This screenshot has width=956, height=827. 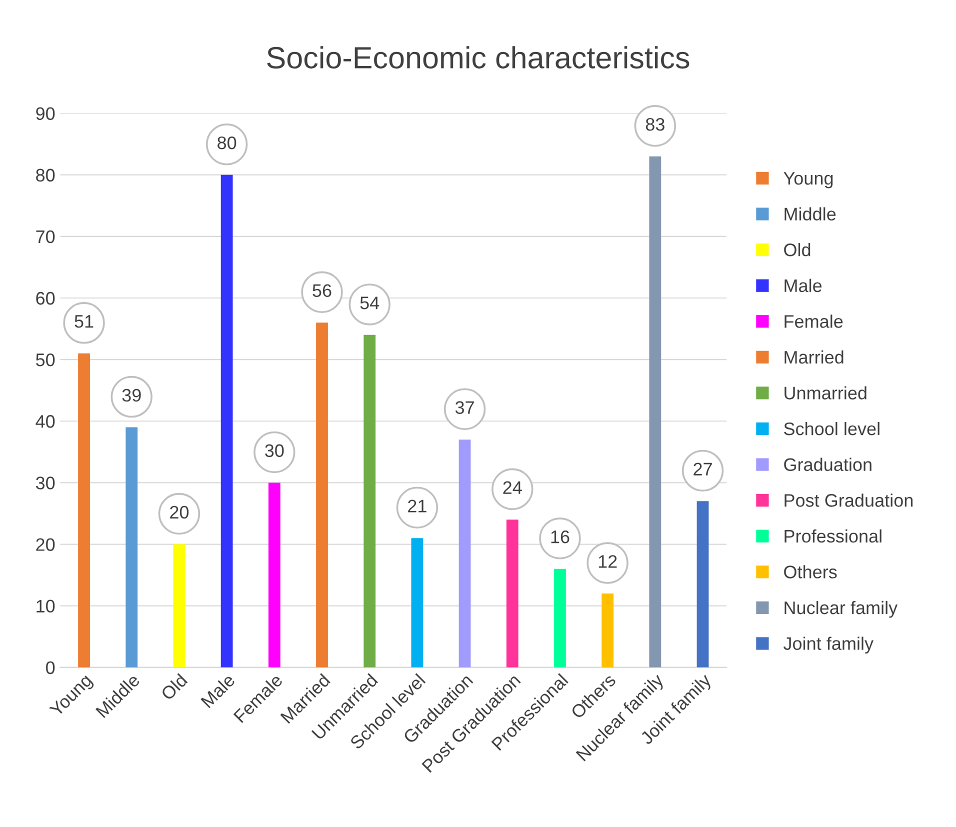 I want to click on legend-label: Nuclear family, so click(x=841, y=609).